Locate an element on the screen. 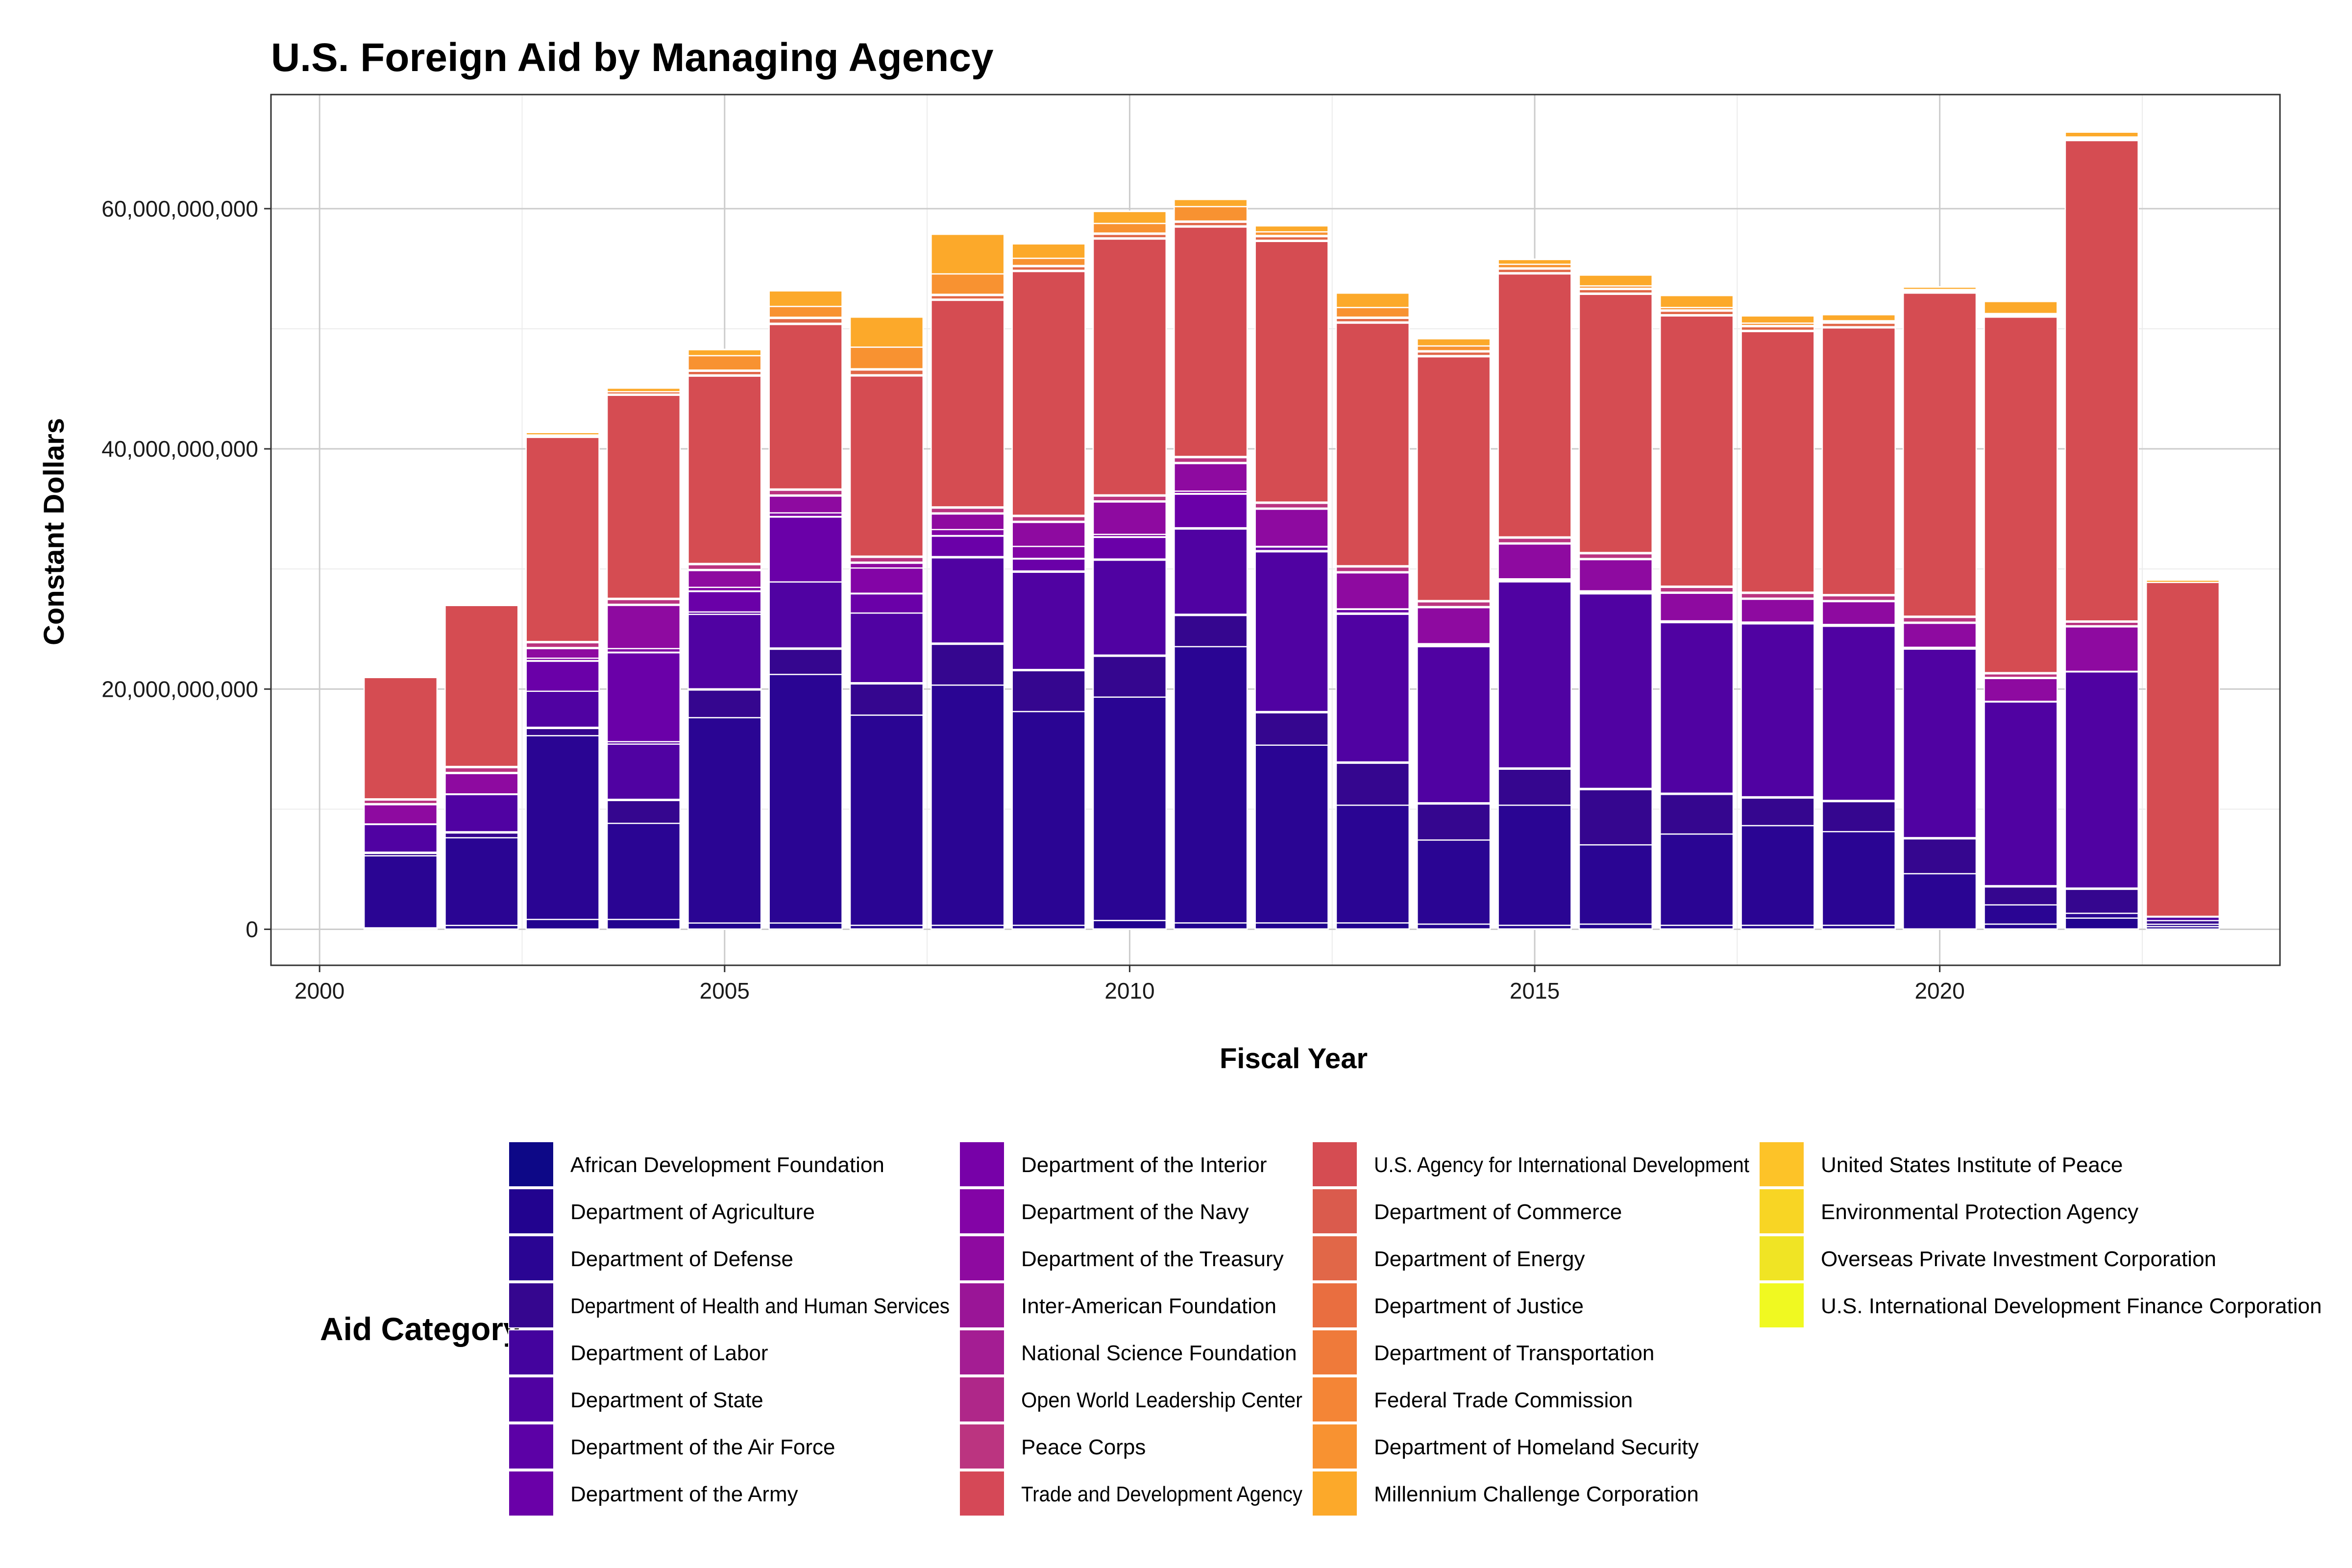 Image resolution: width=2352 pixels, height=1568 pixels. bar-stack-2022 is located at coordinates (2101, 530).